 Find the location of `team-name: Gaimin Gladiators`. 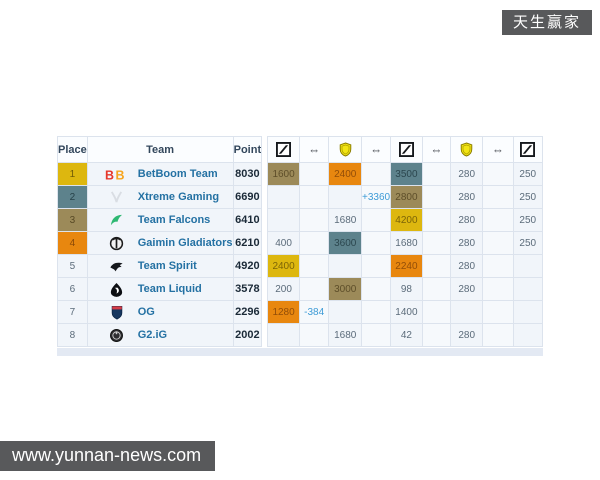

team-name: Gaimin Gladiators is located at coordinates (185, 243).